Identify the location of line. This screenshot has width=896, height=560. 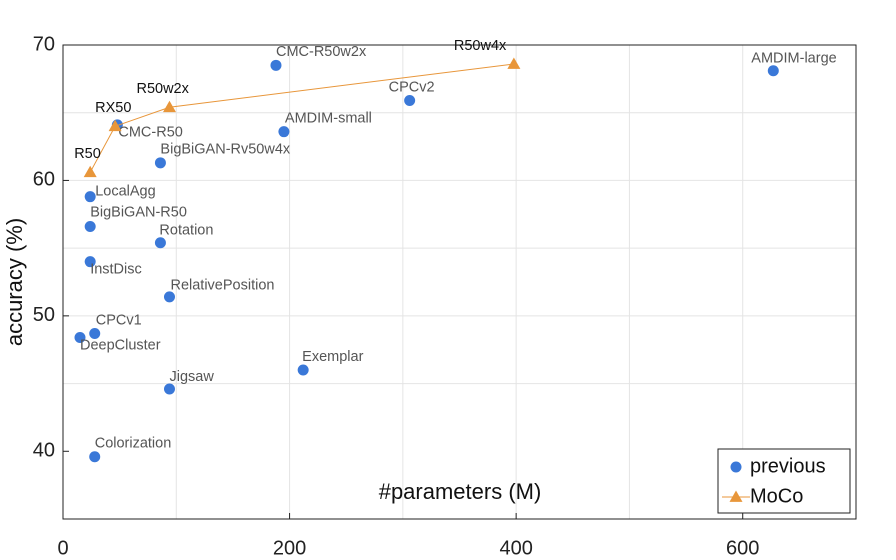
(301, 118).